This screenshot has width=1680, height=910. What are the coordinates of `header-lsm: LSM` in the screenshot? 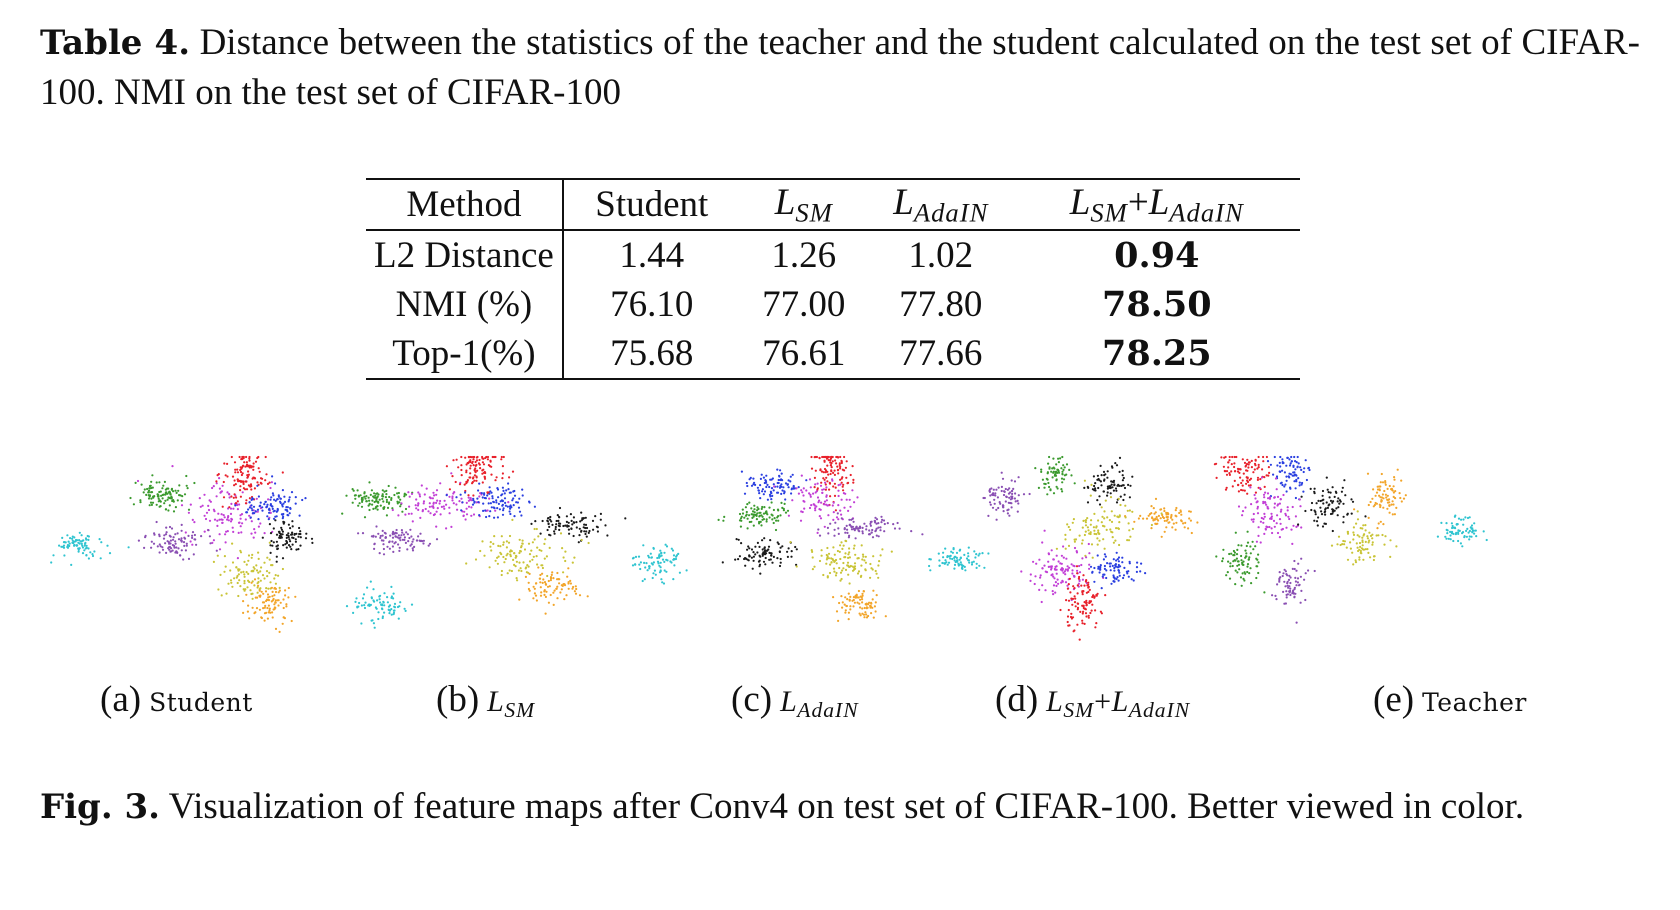 It's located at (804, 204).